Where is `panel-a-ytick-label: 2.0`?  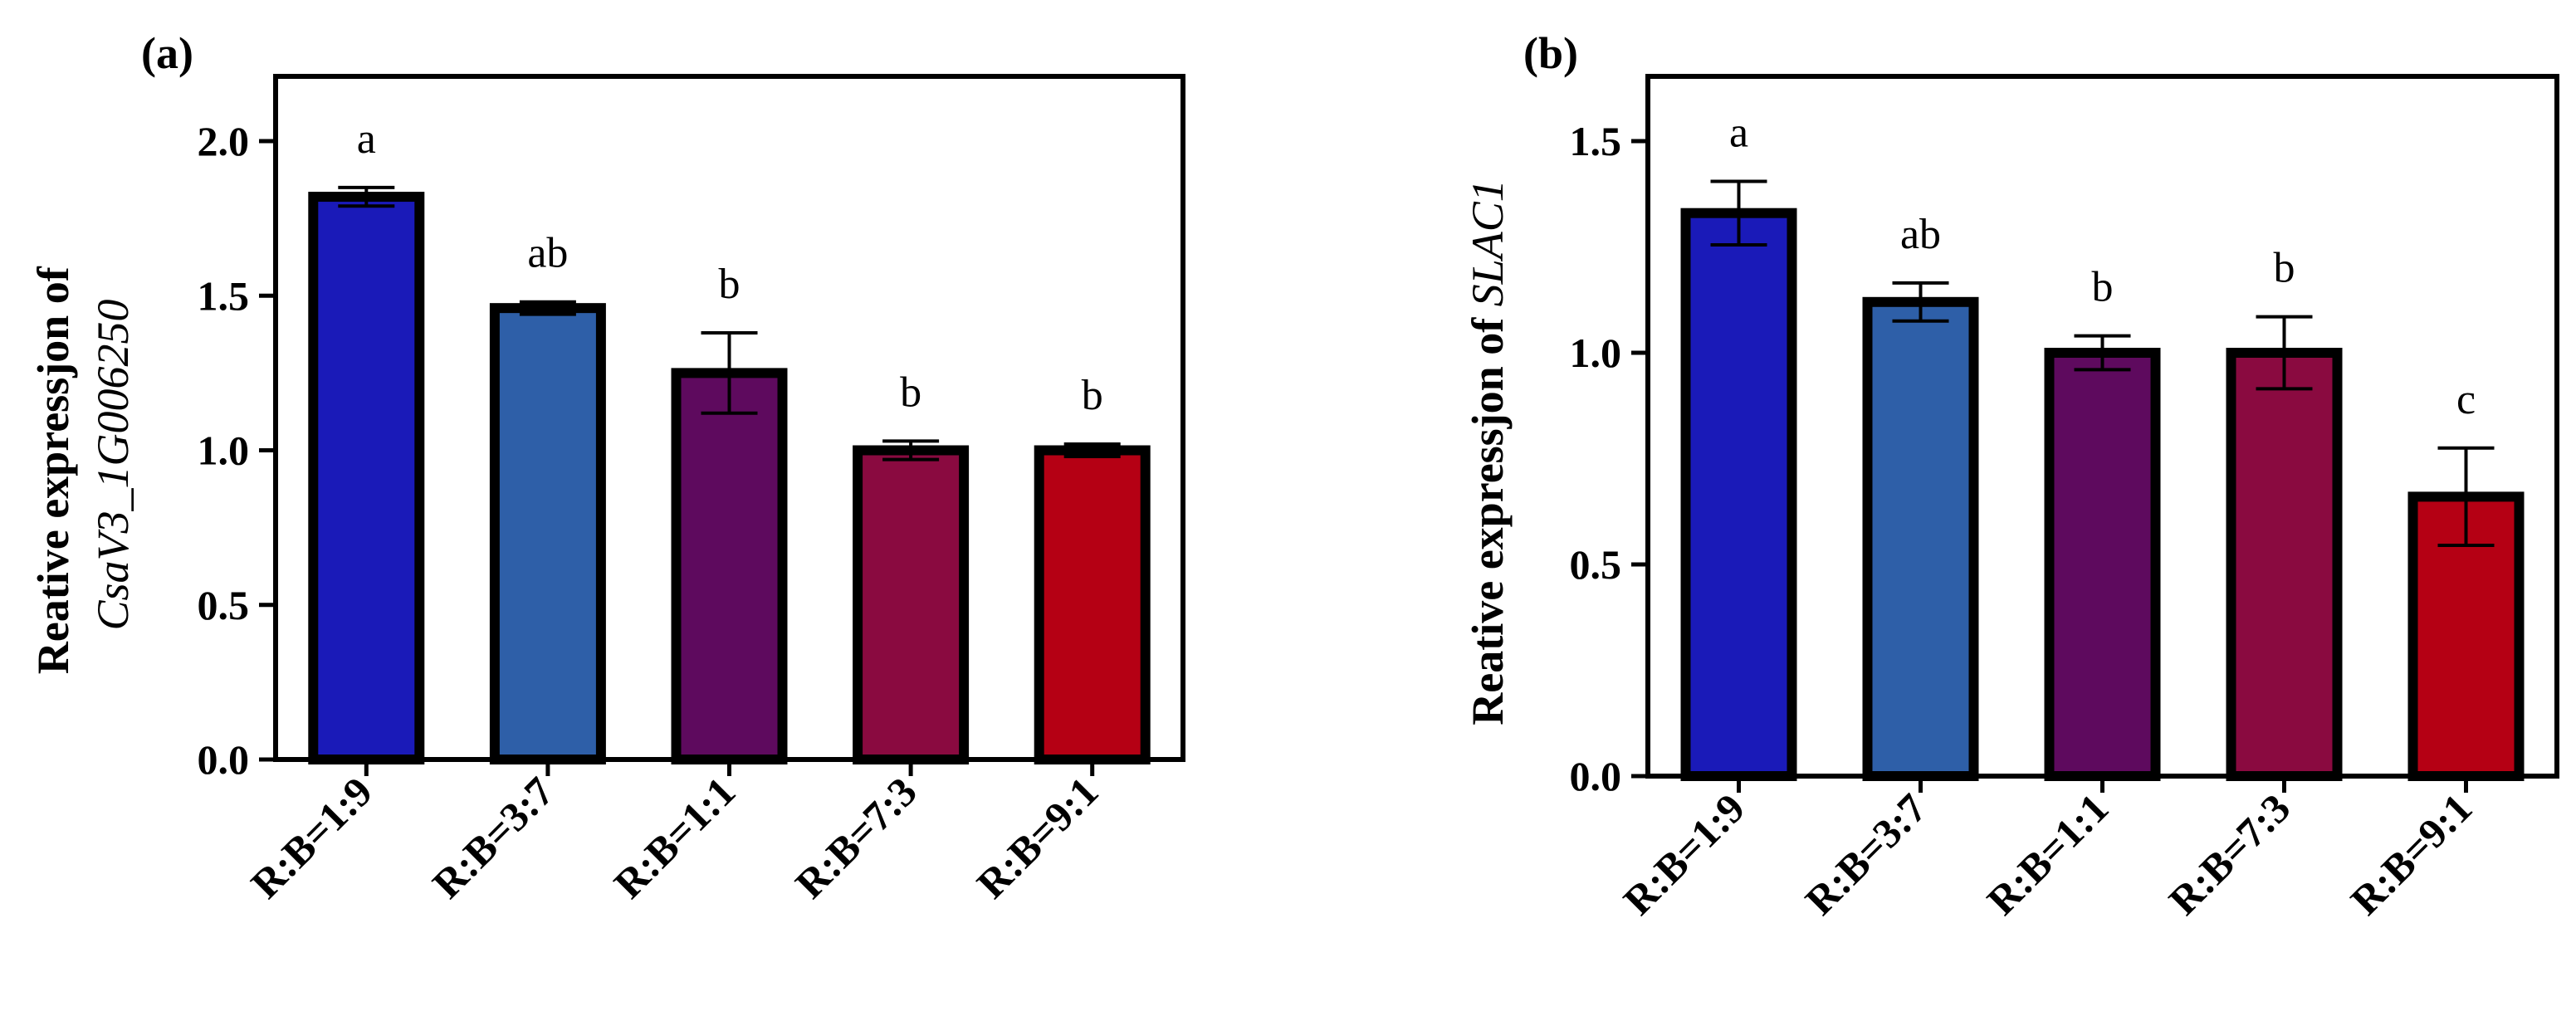 panel-a-ytick-label: 2.0 is located at coordinates (224, 141).